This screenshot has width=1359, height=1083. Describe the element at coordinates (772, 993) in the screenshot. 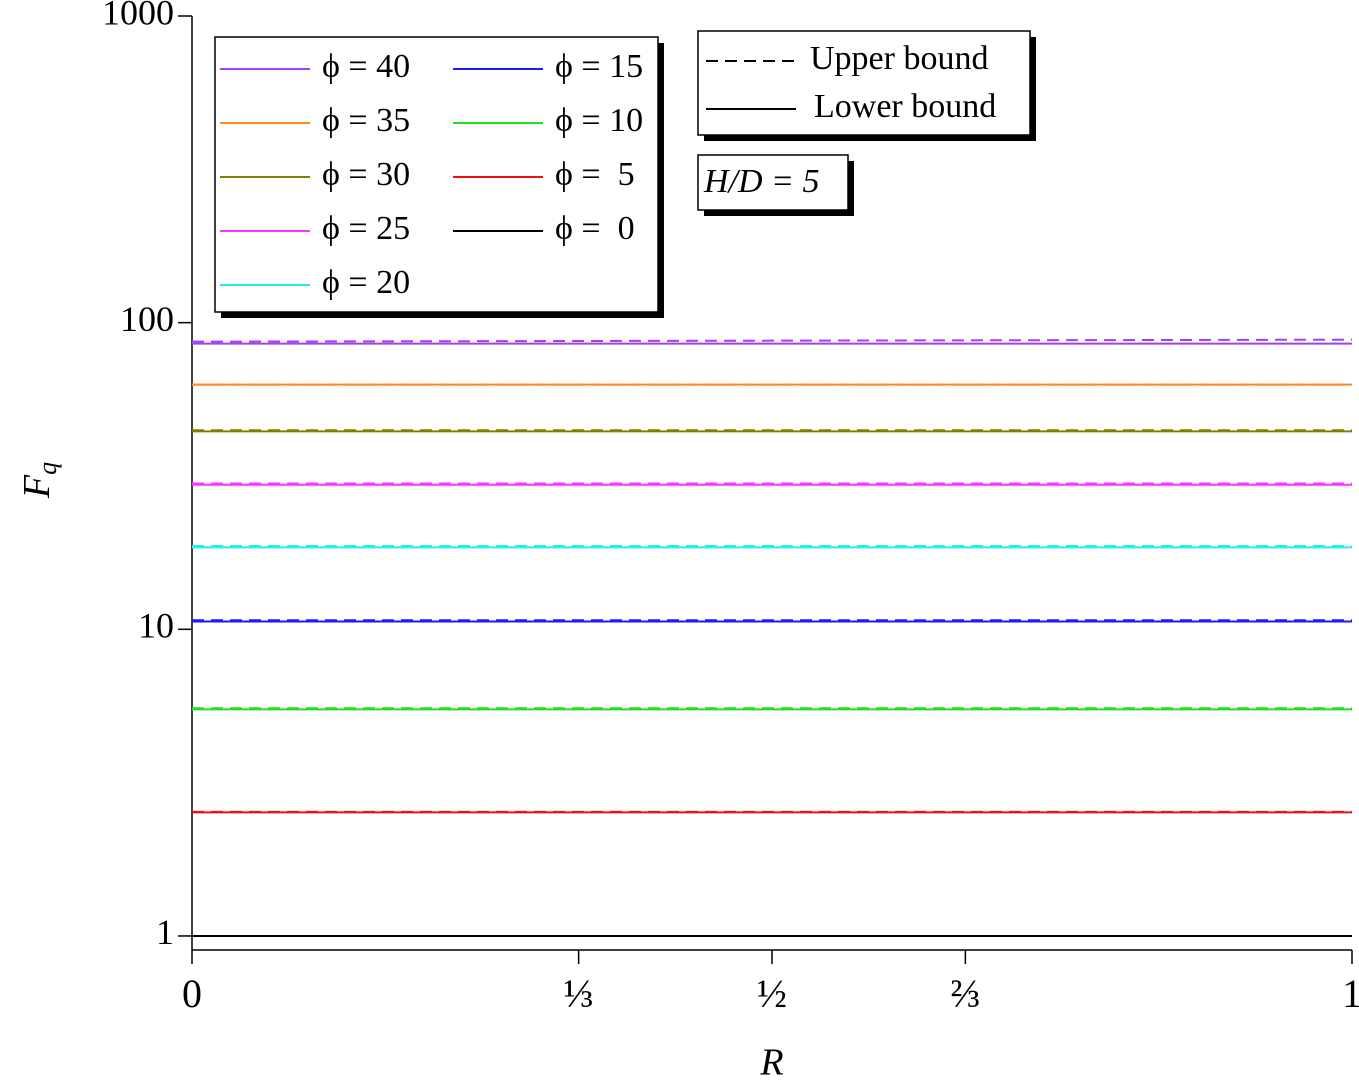

I see `x-tick-label: ½` at that location.